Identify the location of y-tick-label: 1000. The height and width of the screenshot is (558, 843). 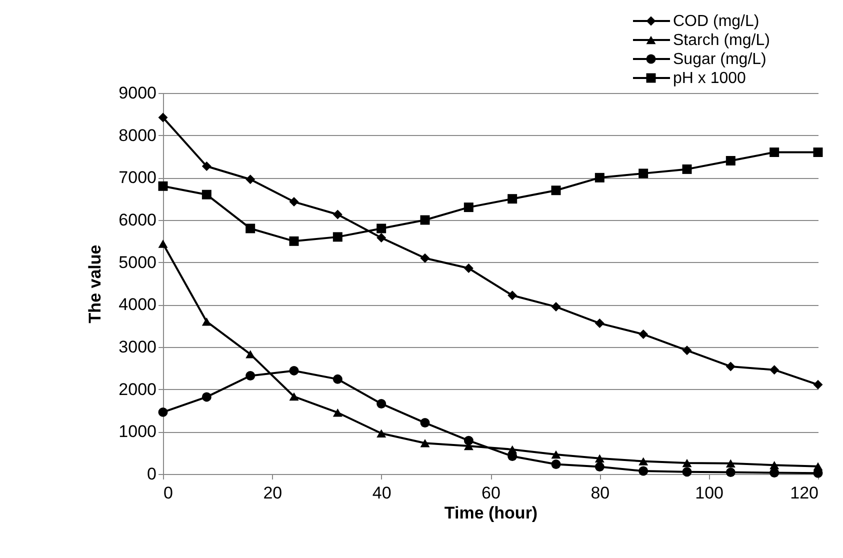
(137, 432).